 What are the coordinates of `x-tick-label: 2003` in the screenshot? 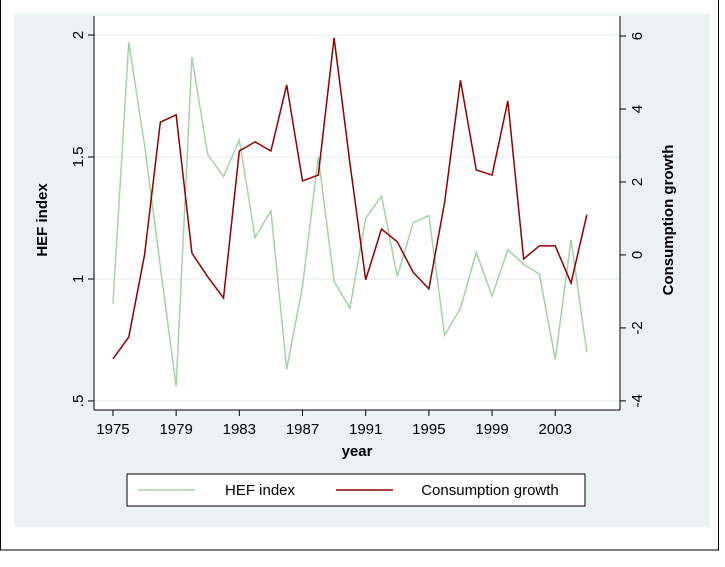 It's located at (555, 429).